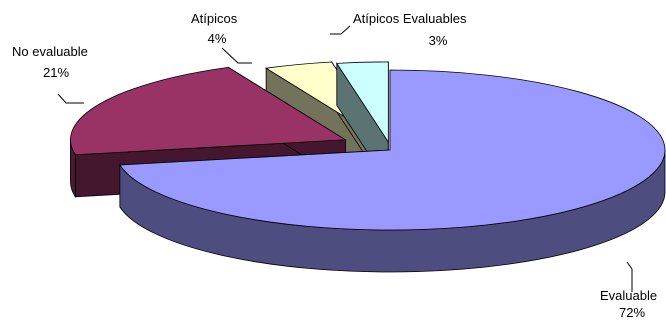 The height and width of the screenshot is (327, 666). Describe the element at coordinates (50, 51) in the screenshot. I see `label-no-evaluable-name: No evaluable` at that location.